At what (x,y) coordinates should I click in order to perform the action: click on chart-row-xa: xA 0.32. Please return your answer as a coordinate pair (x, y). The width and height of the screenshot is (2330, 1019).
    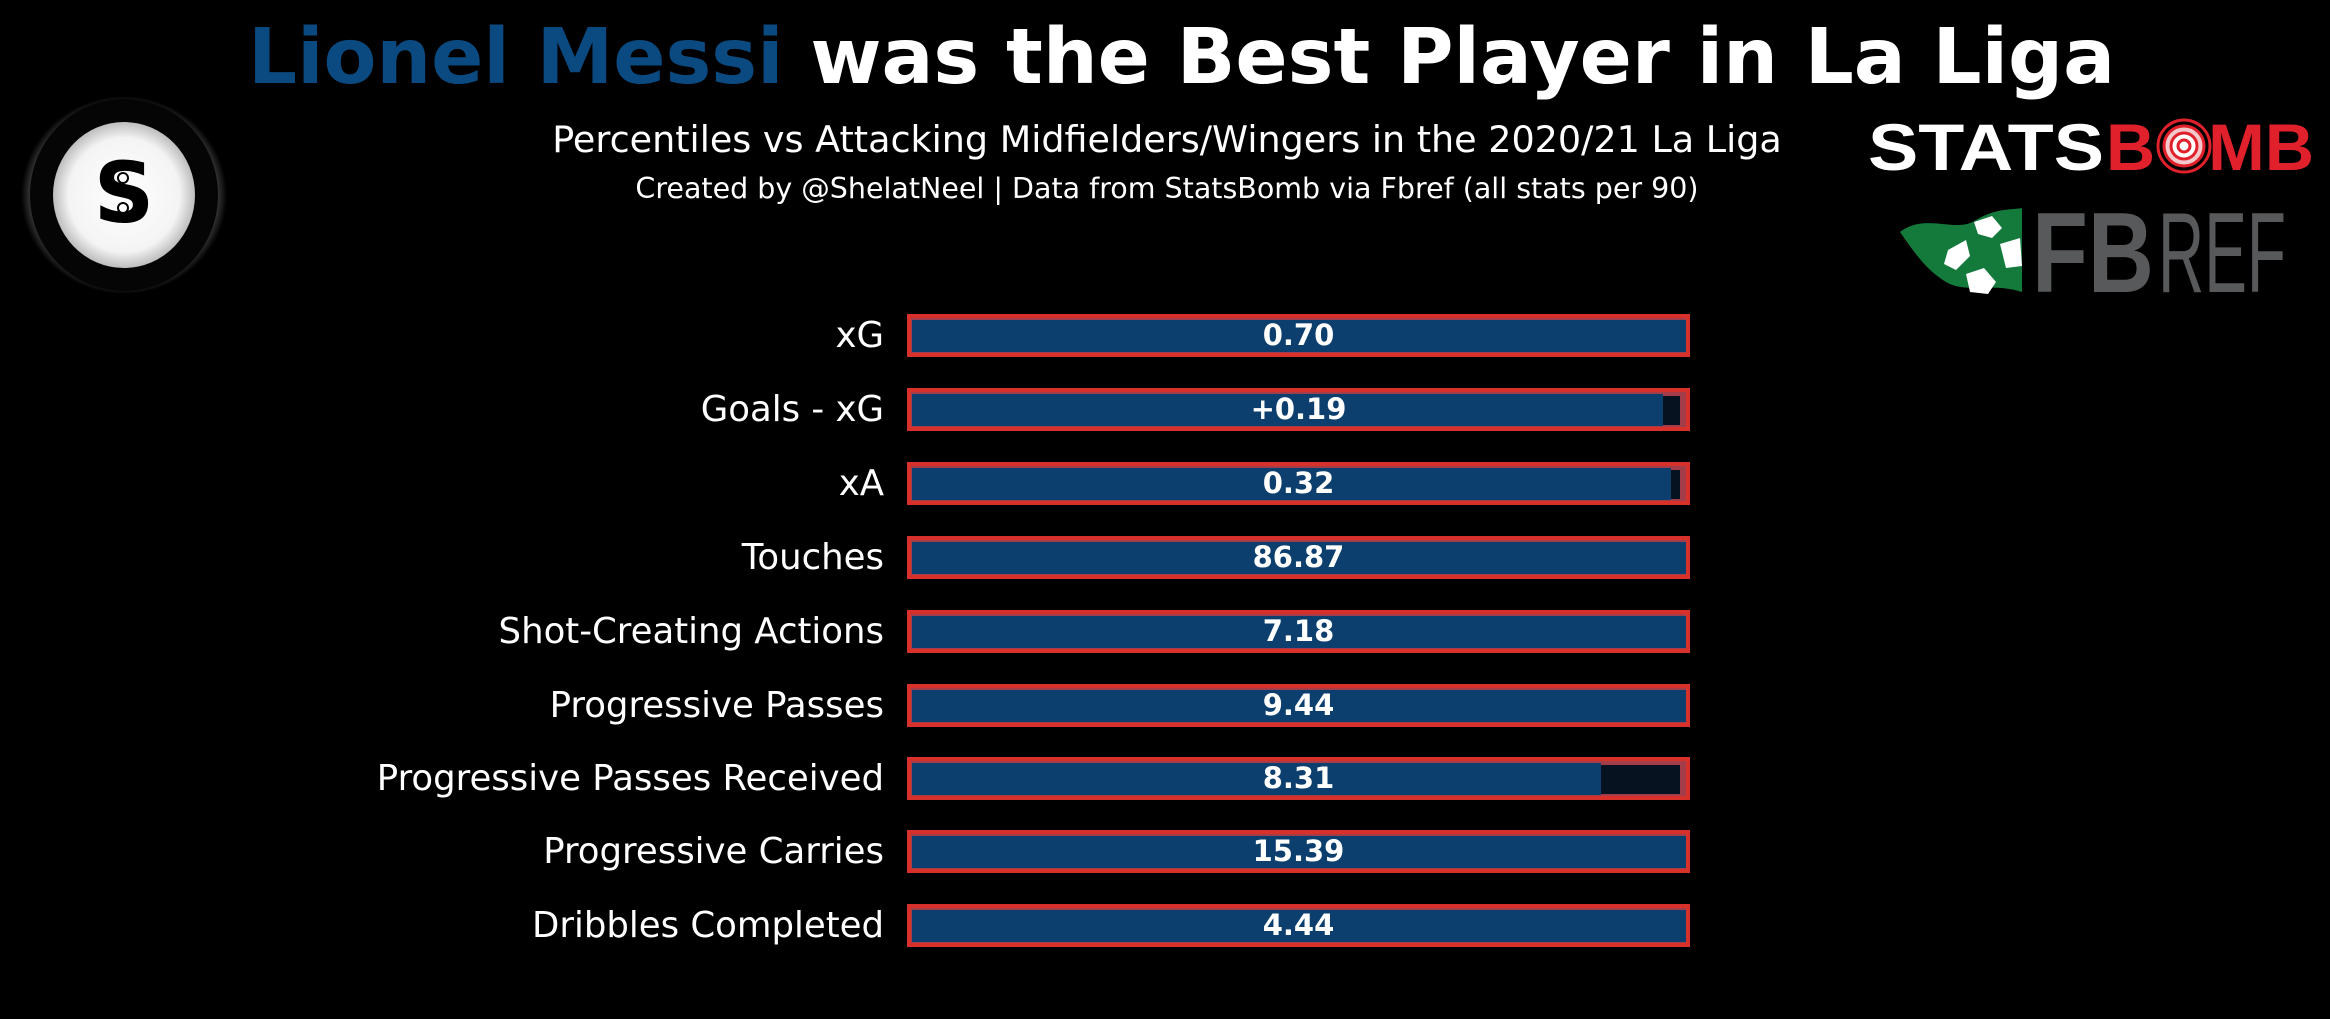
    Looking at the image, I should click on (1165, 484).